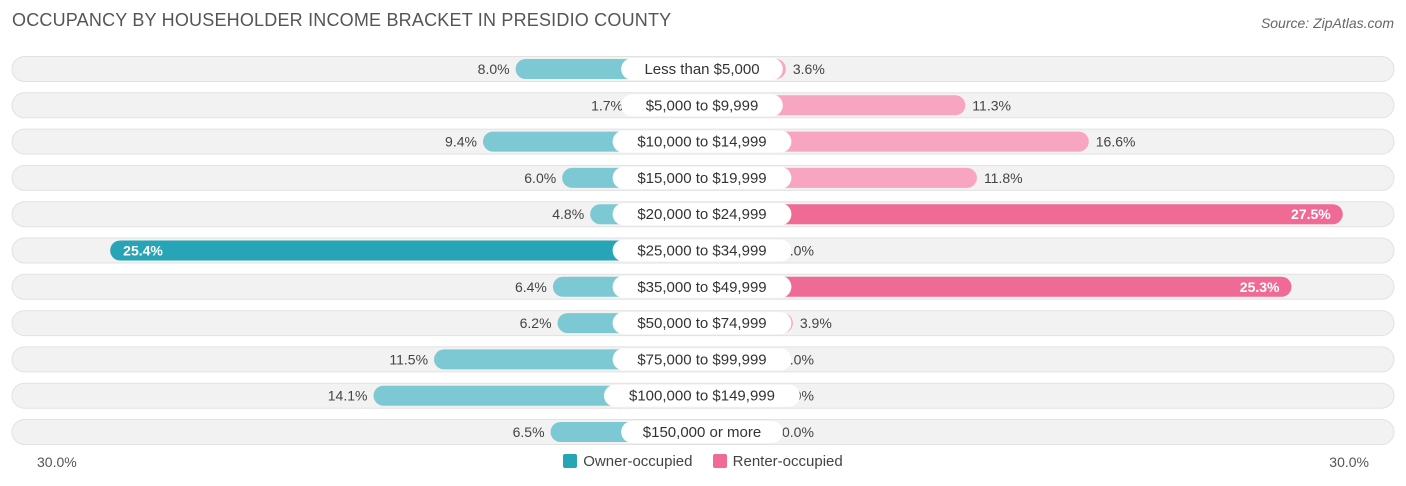 The image size is (1406, 486). I want to click on owner-value-label: 11.5%, so click(408, 359).